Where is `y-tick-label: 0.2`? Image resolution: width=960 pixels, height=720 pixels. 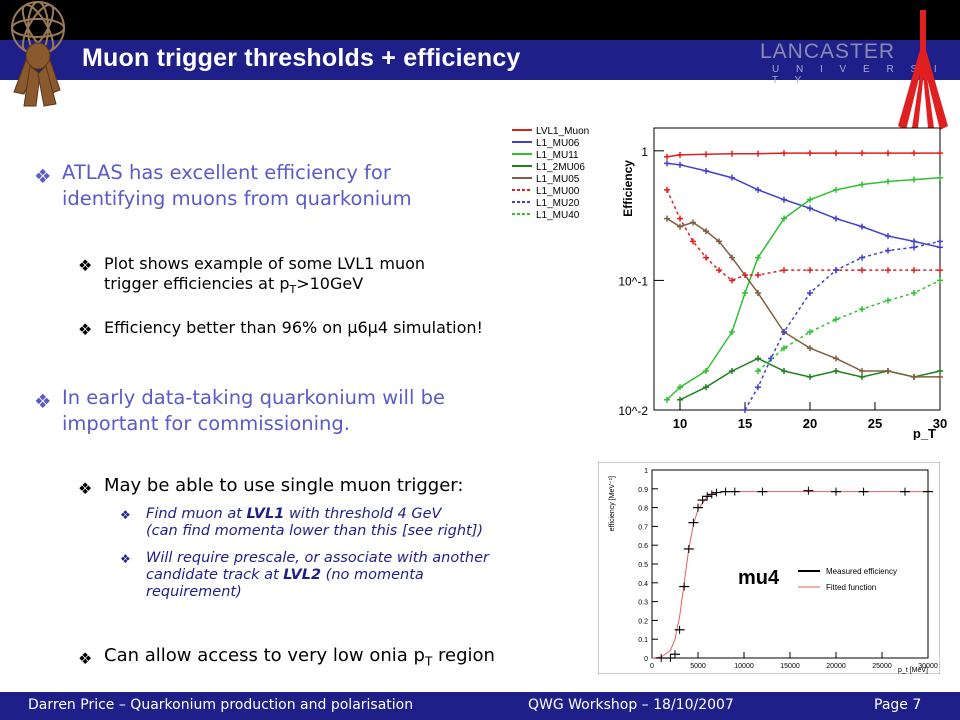
y-tick-label: 0.2 is located at coordinates (643, 621).